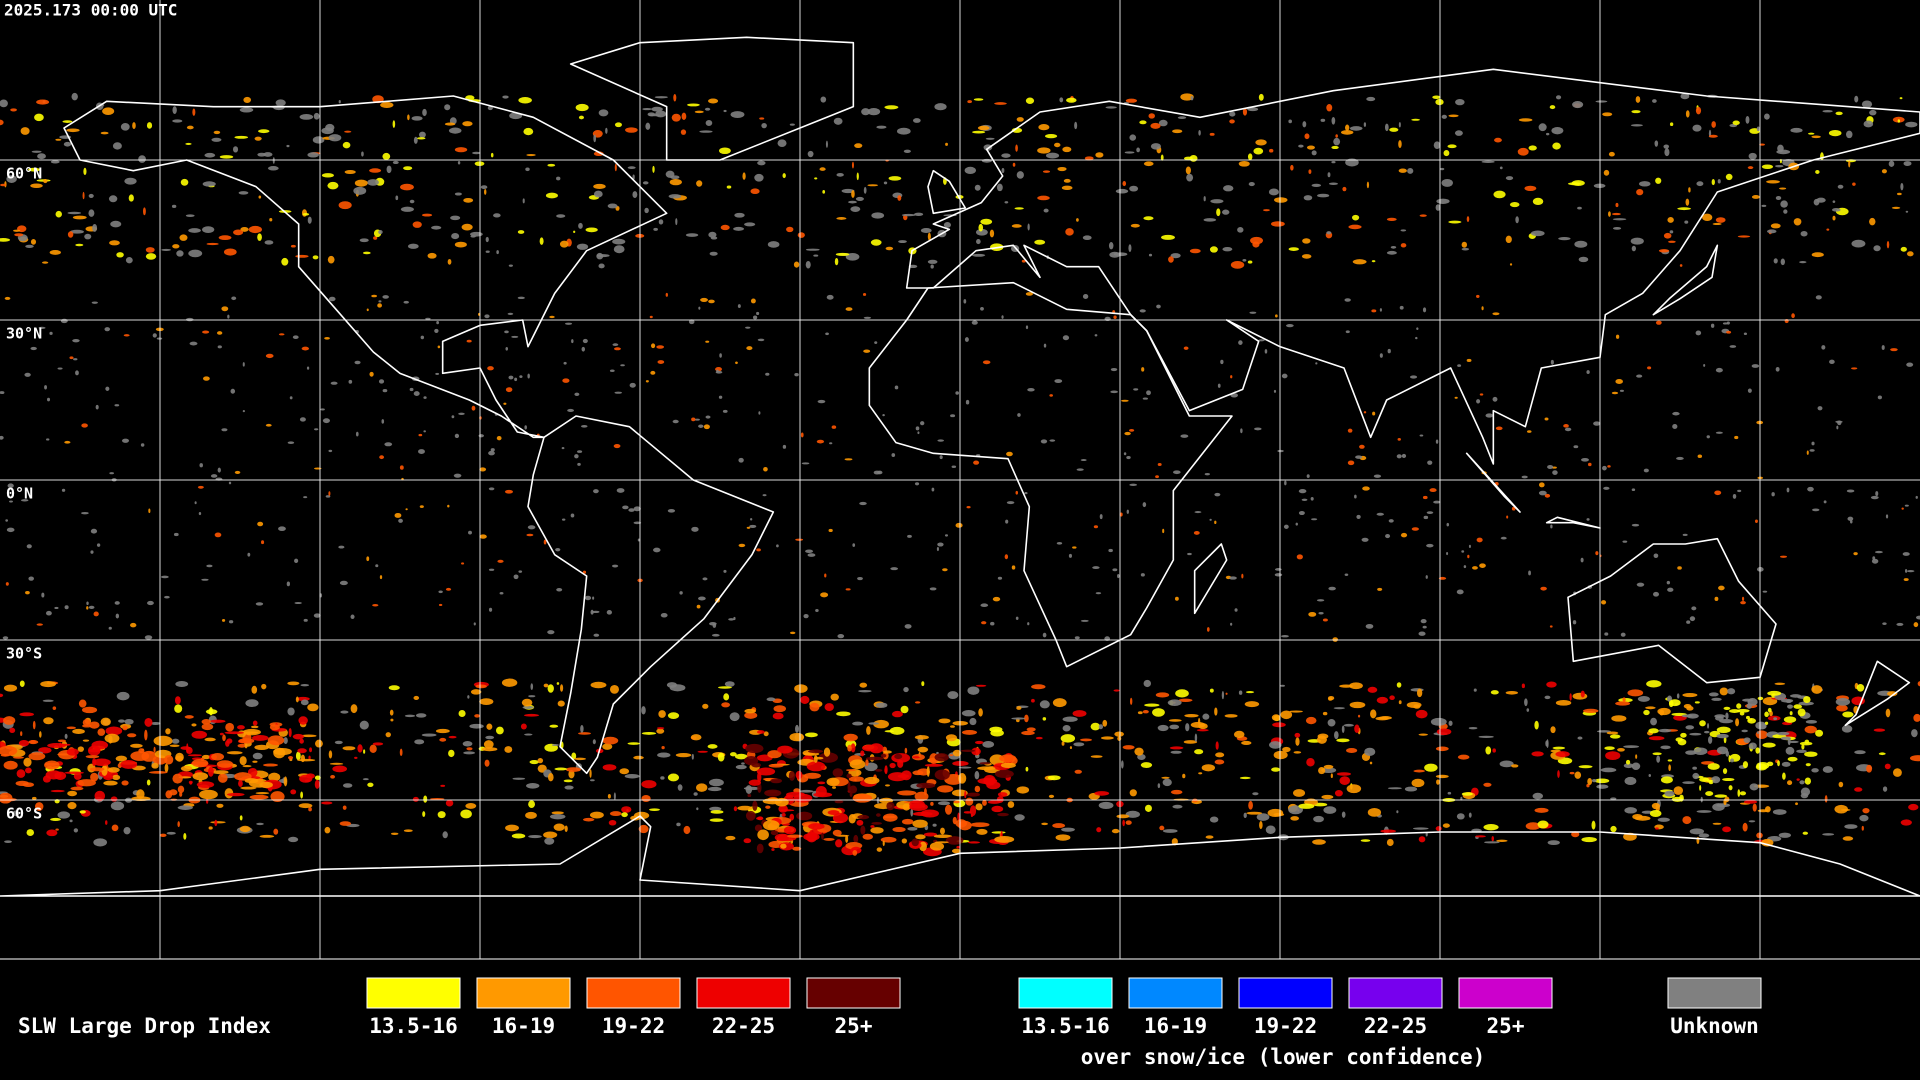  Describe the element at coordinates (1877, 693) in the screenshot. I see `coastline` at that location.